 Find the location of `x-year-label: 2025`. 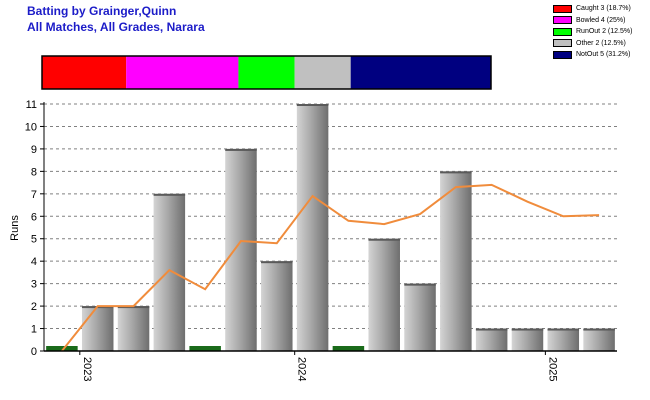

x-year-label: 2025 is located at coordinates (552, 369).